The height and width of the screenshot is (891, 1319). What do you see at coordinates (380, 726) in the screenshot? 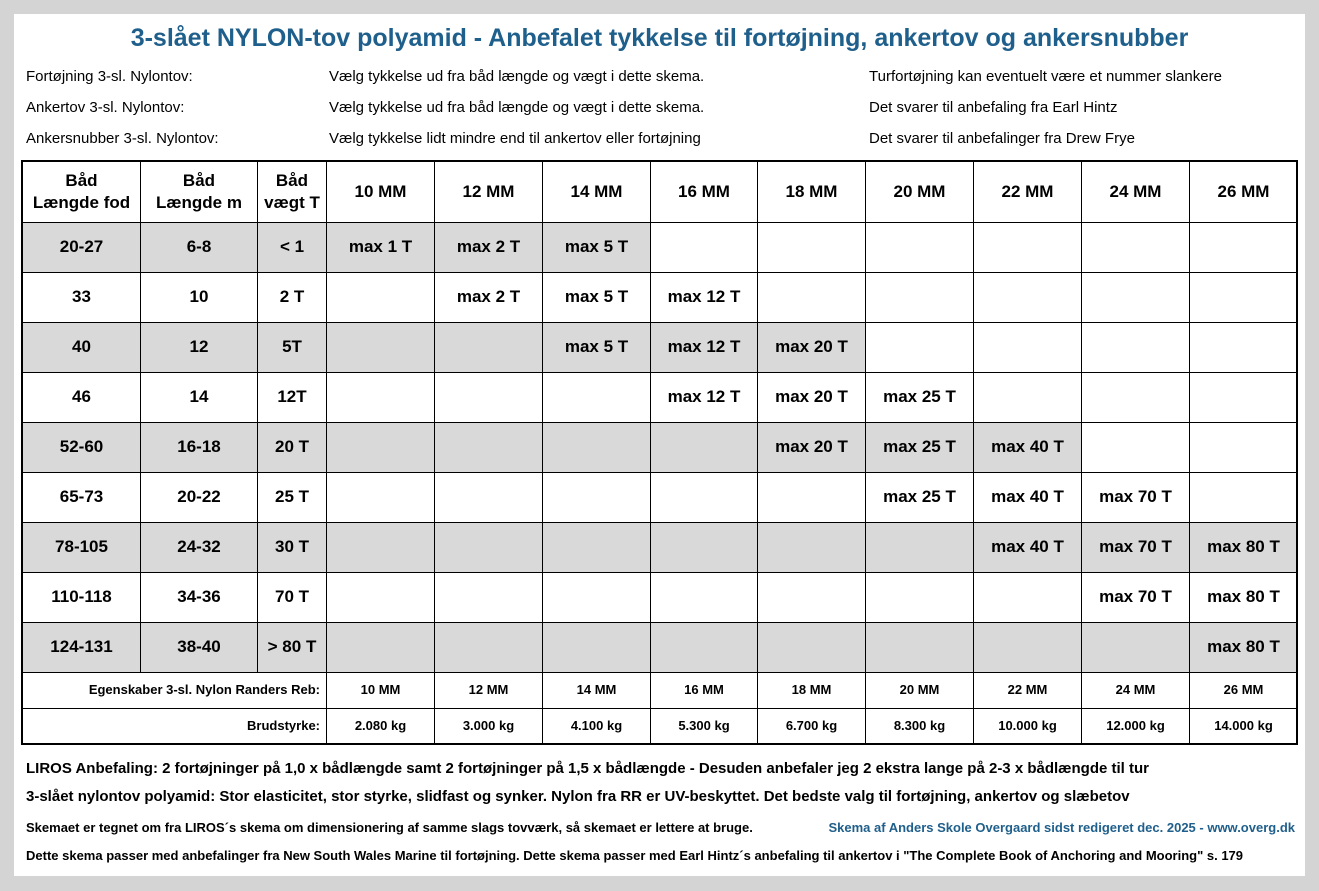
I see `property-cell: 2.080 kg` at bounding box center [380, 726].